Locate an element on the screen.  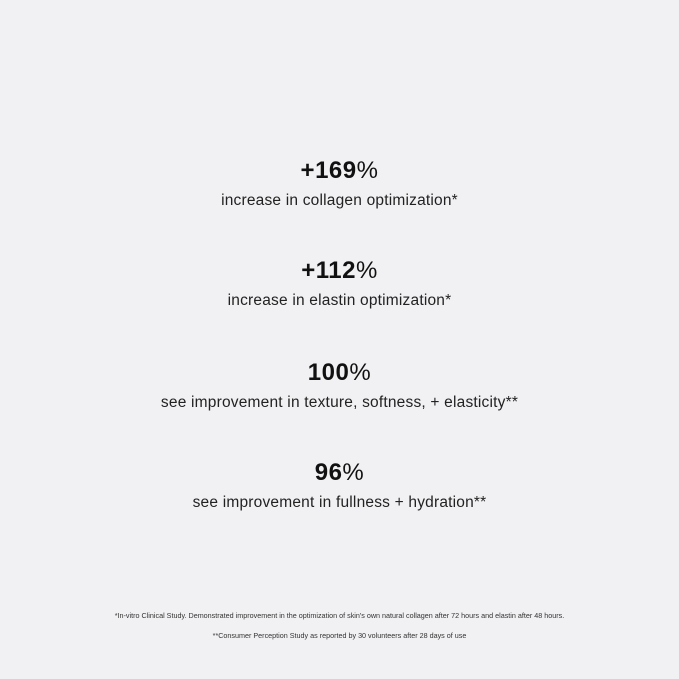
stat-value: +112% is located at coordinates (339, 271).